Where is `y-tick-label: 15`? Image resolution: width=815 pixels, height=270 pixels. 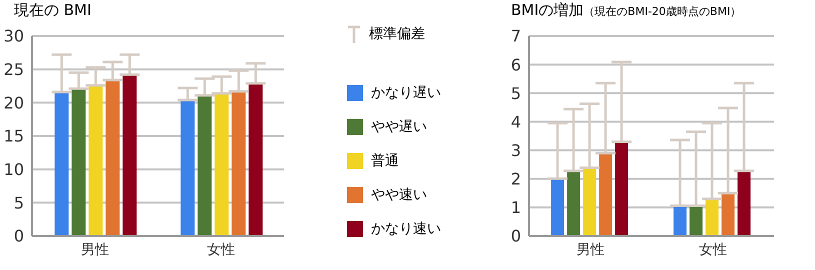 y-tick-label: 15 is located at coordinates (14, 136).